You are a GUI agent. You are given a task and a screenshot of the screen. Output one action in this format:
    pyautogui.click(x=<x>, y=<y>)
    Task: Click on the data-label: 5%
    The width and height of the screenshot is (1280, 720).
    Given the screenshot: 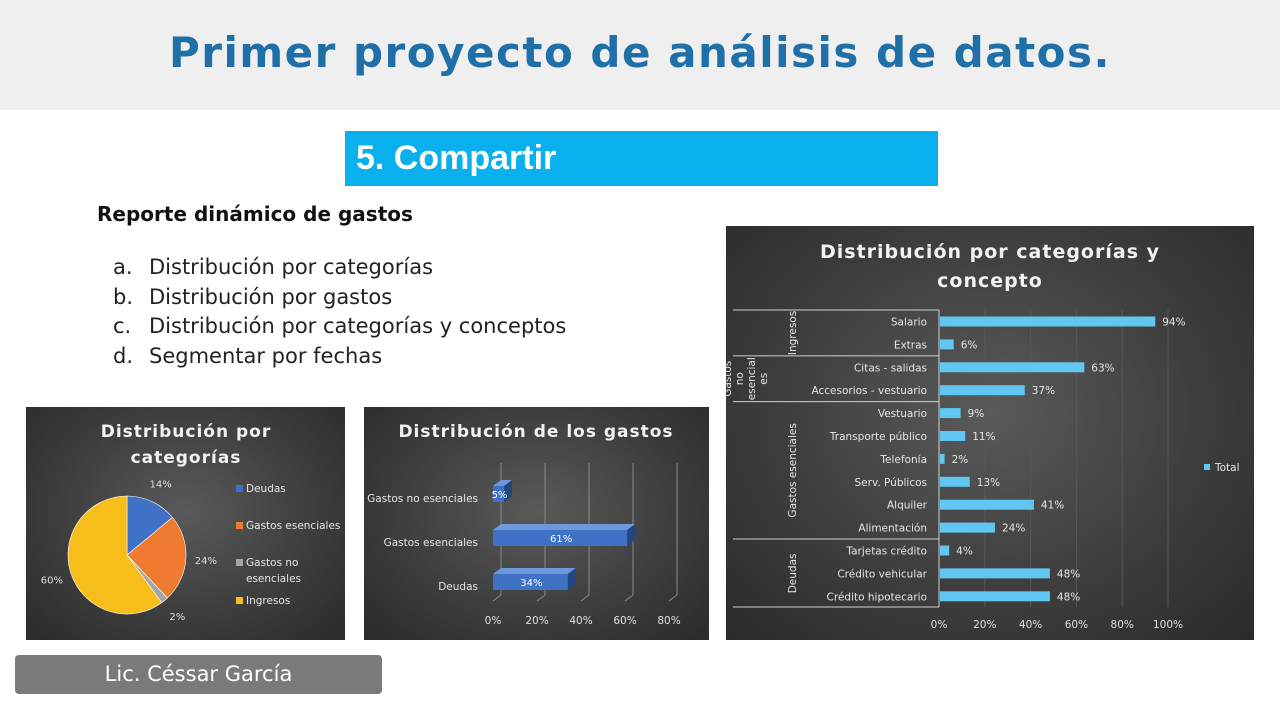 What is the action you would take?
    pyautogui.click(x=500, y=495)
    